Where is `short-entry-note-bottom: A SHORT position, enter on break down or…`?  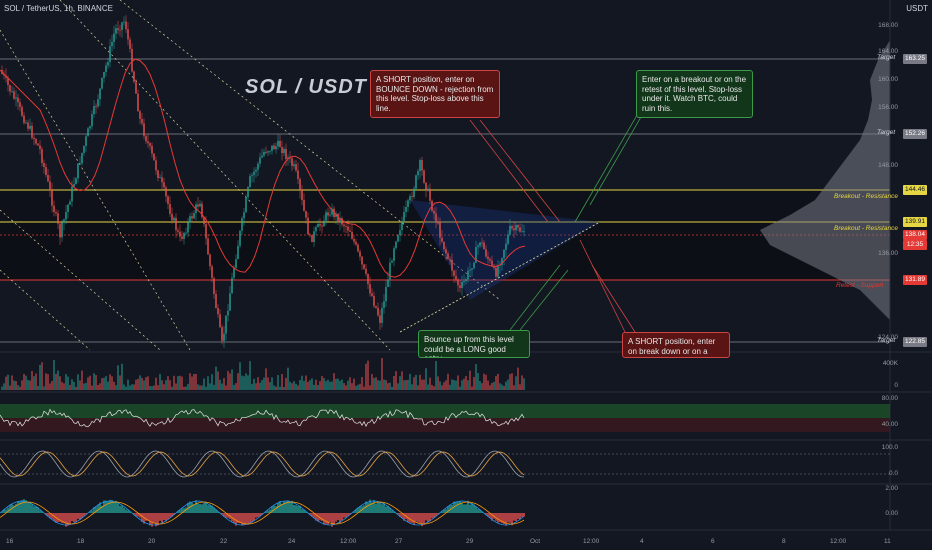
short-entry-note-bottom: A SHORT position, enter on break down or… is located at coordinates (676, 345).